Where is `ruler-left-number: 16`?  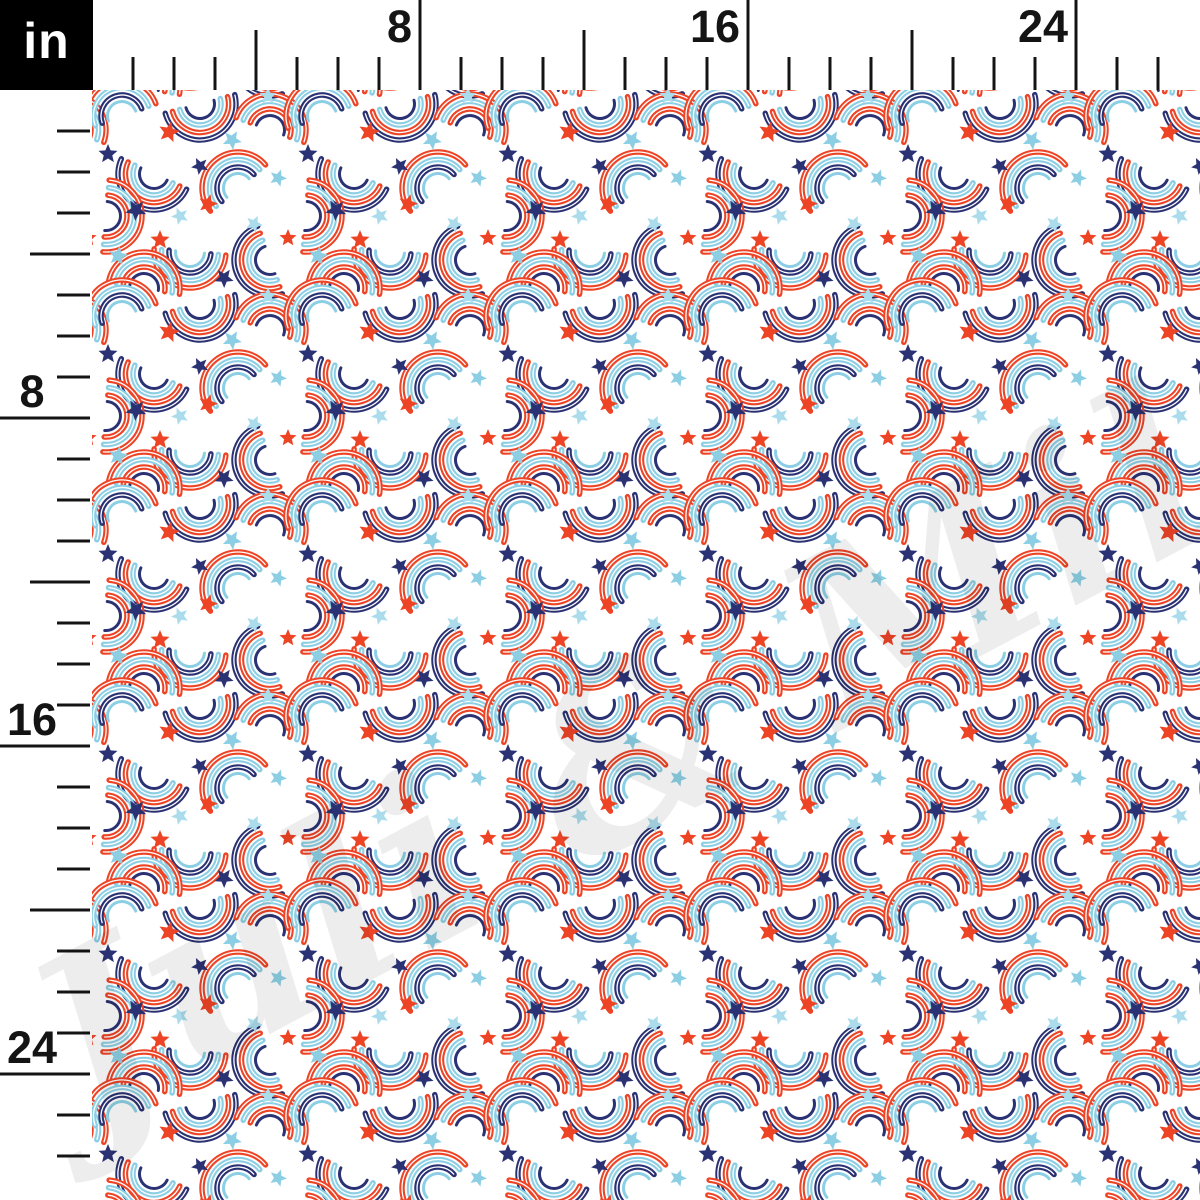 ruler-left-number: 16 is located at coordinates (32, 719).